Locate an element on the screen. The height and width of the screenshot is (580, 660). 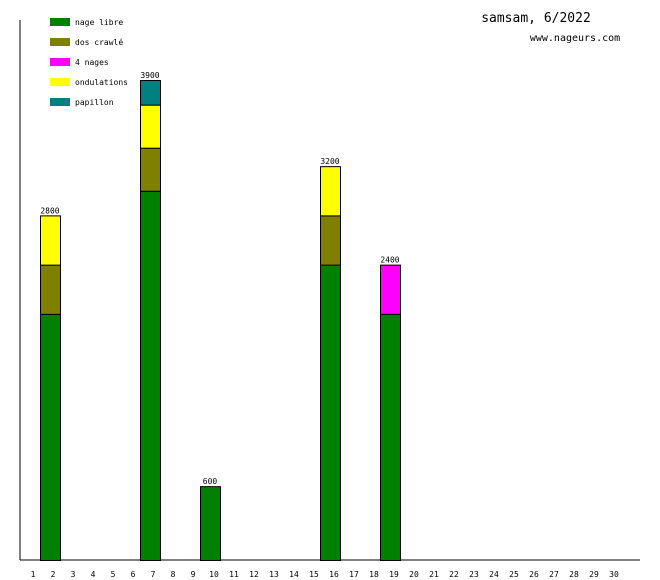
legend-label: papillon is located at coordinates (94, 102).